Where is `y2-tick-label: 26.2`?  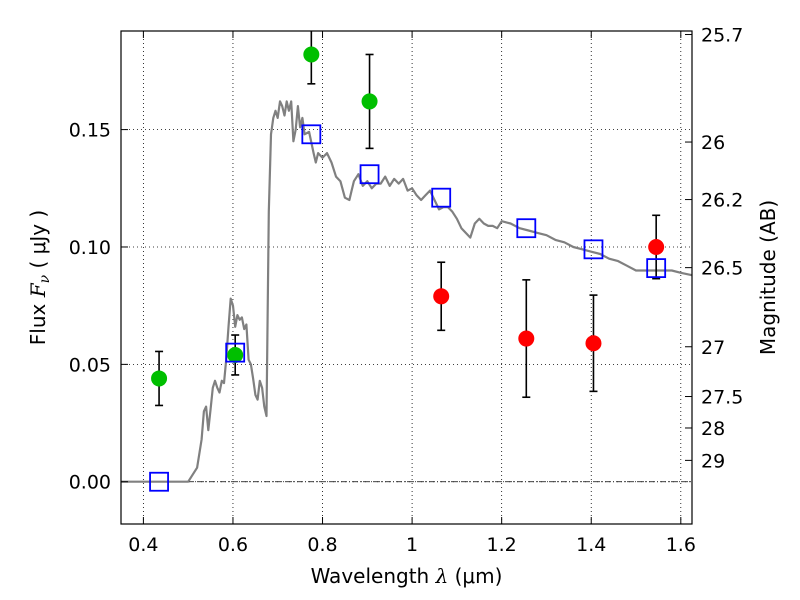 y2-tick-label: 26.2 is located at coordinates (722, 201).